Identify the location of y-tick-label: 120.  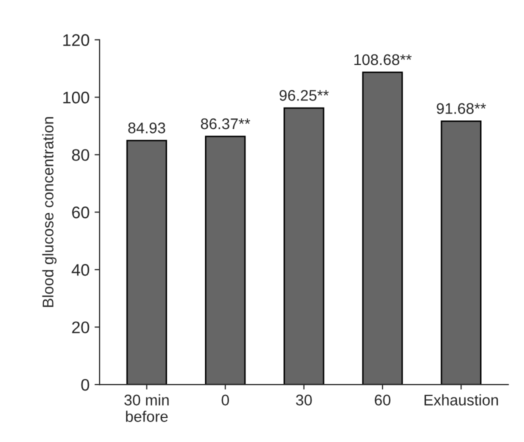
(76, 40).